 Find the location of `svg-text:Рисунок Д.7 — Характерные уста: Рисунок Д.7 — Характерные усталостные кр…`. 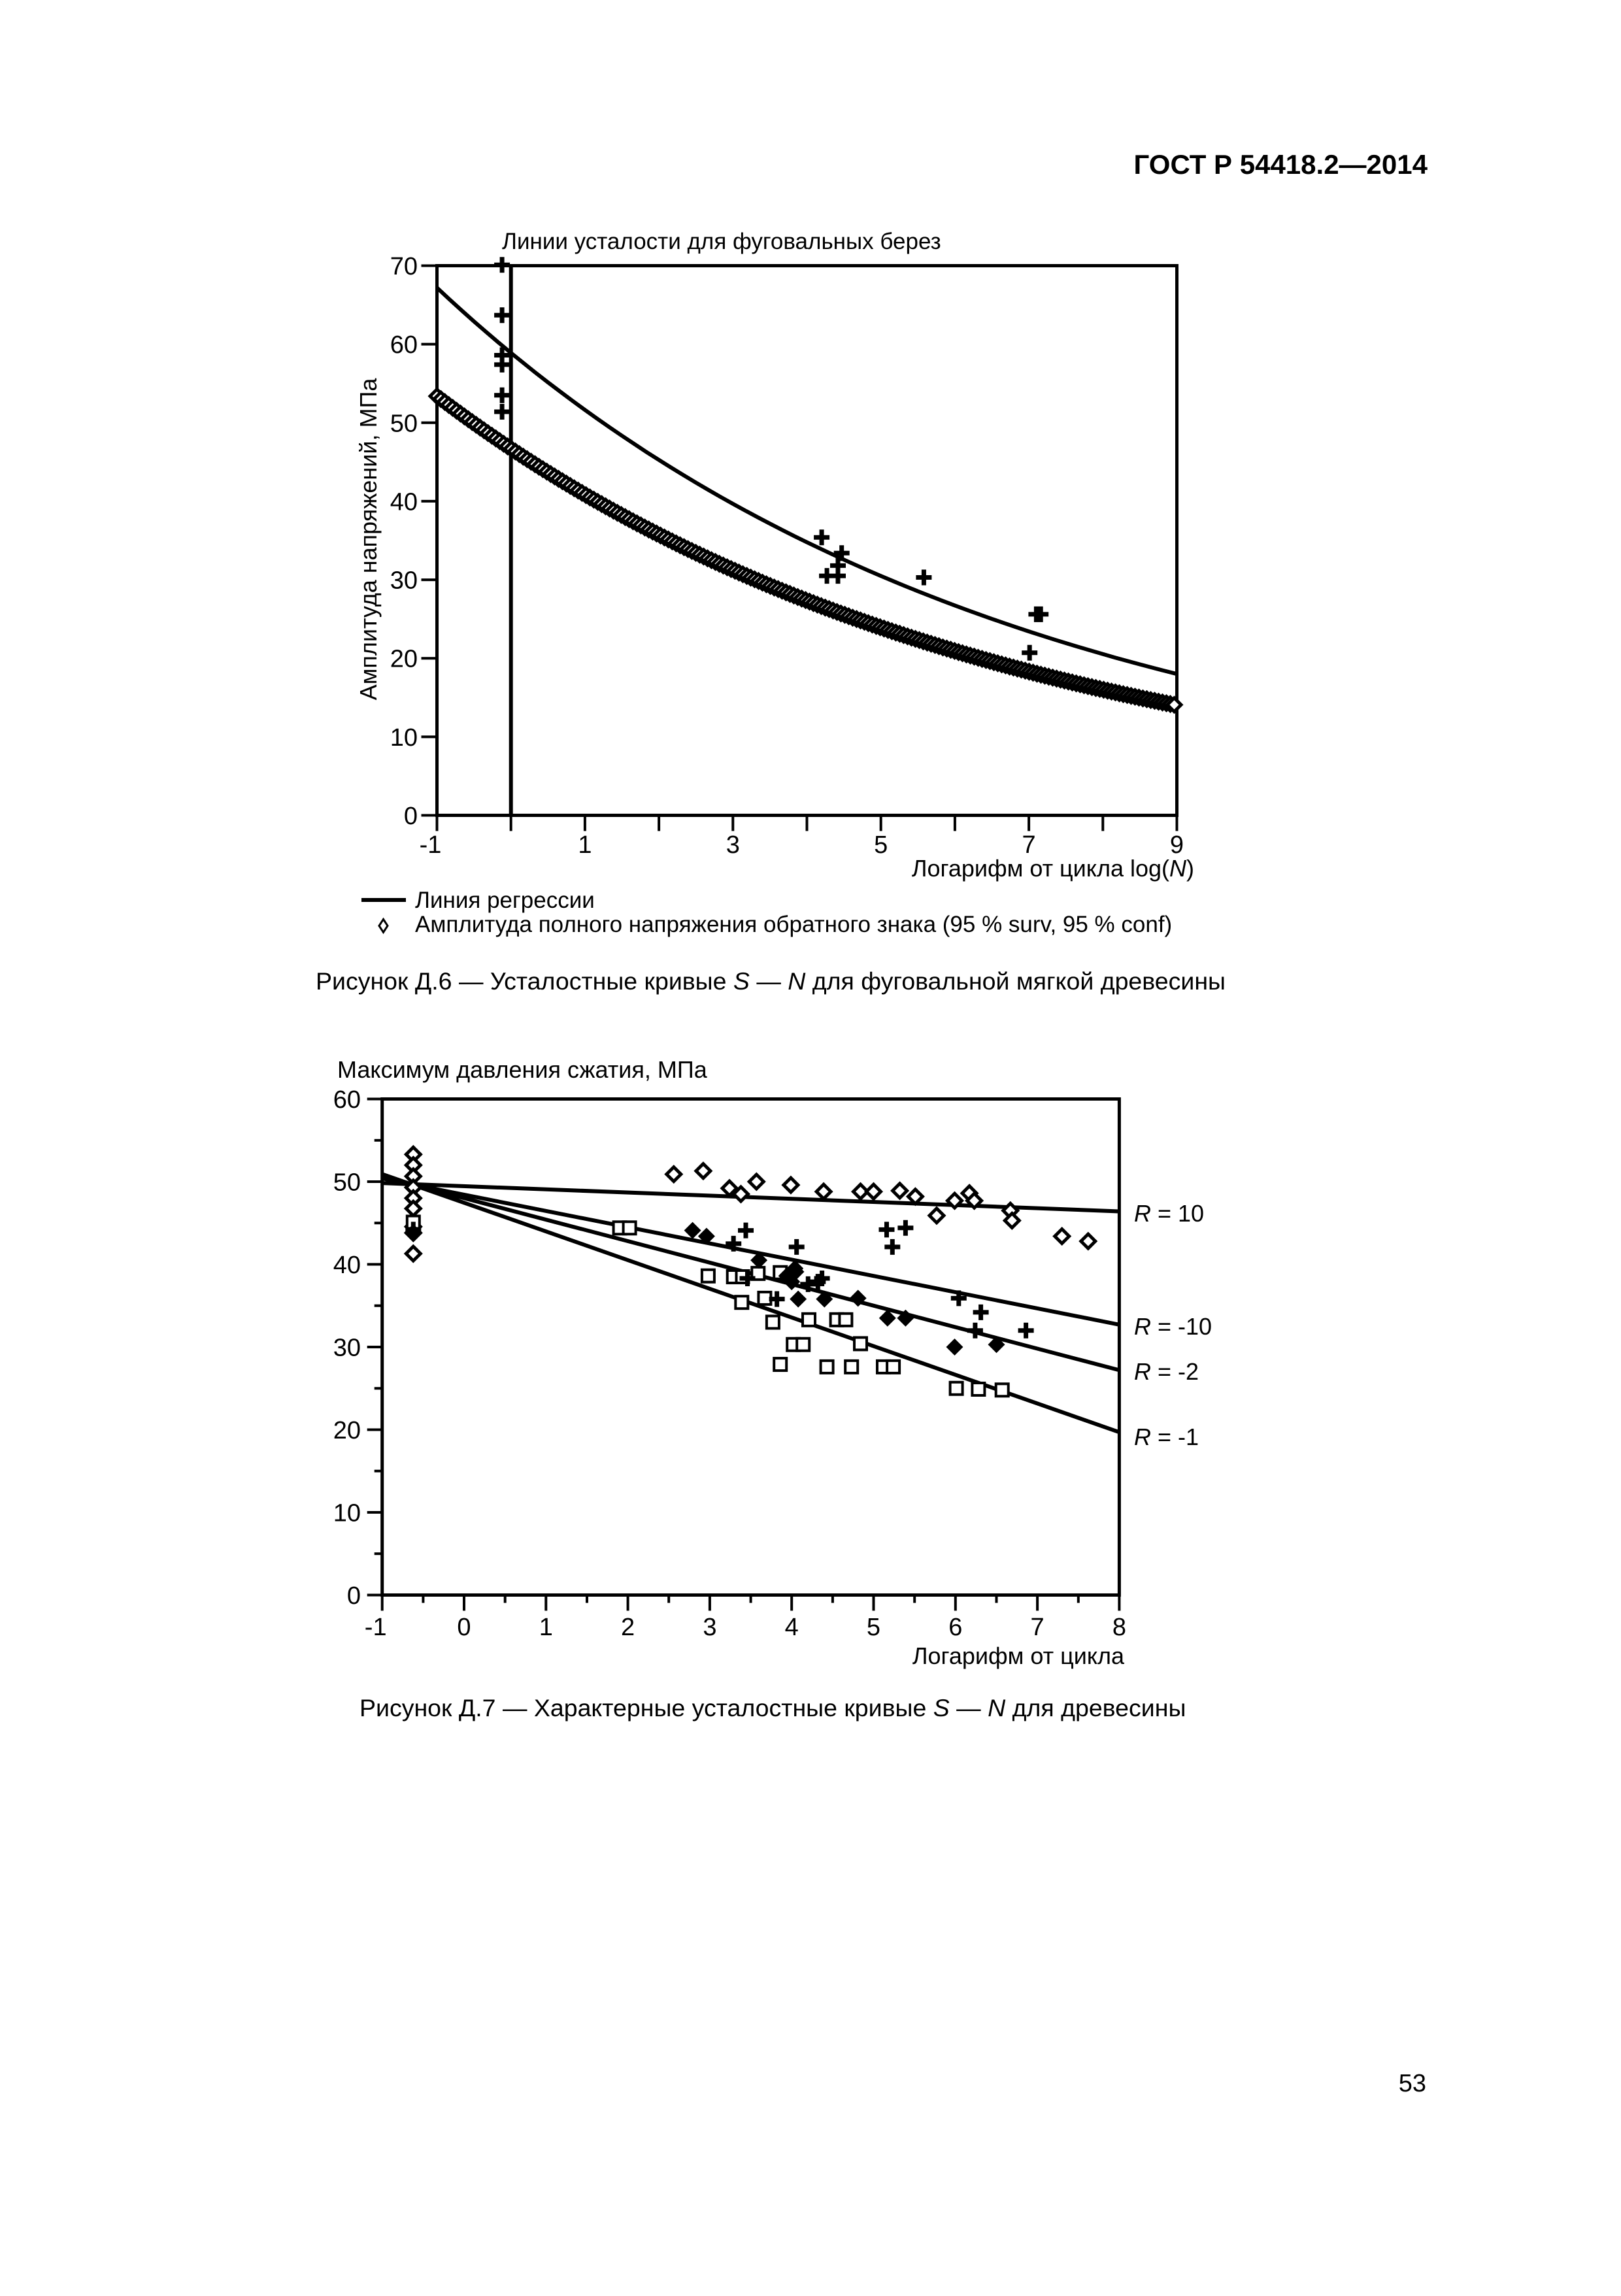

svg-text:Рисунок Д.7 — Характерные уста: Рисунок Д.7 — Характерные усталостные кр… is located at coordinates (773, 1708).